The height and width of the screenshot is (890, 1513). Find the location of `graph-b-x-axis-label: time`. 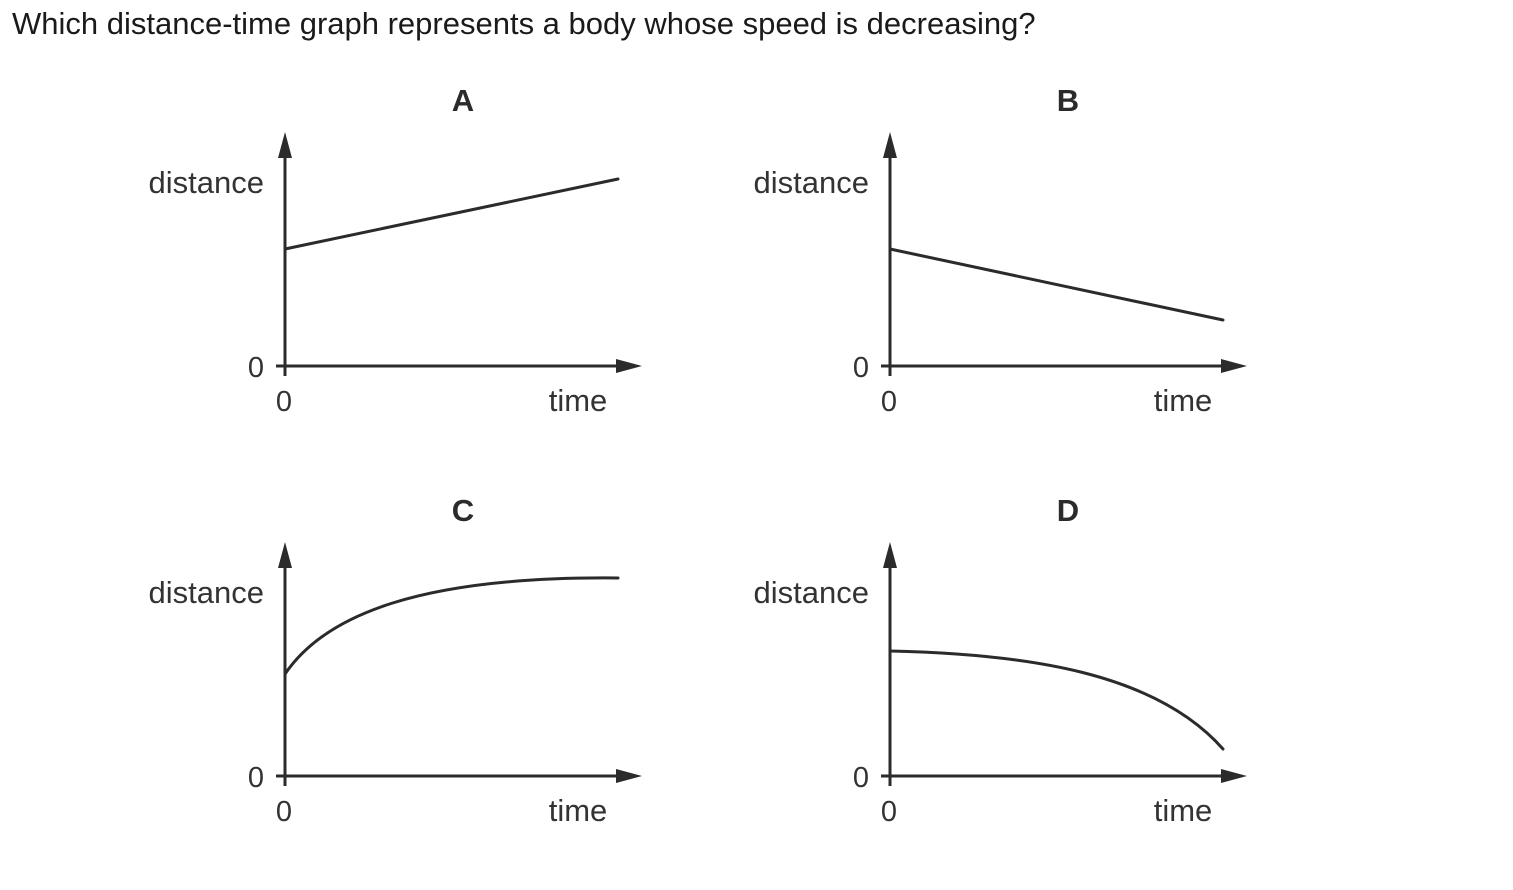

graph-b-x-axis-label: time is located at coordinates (1183, 400).